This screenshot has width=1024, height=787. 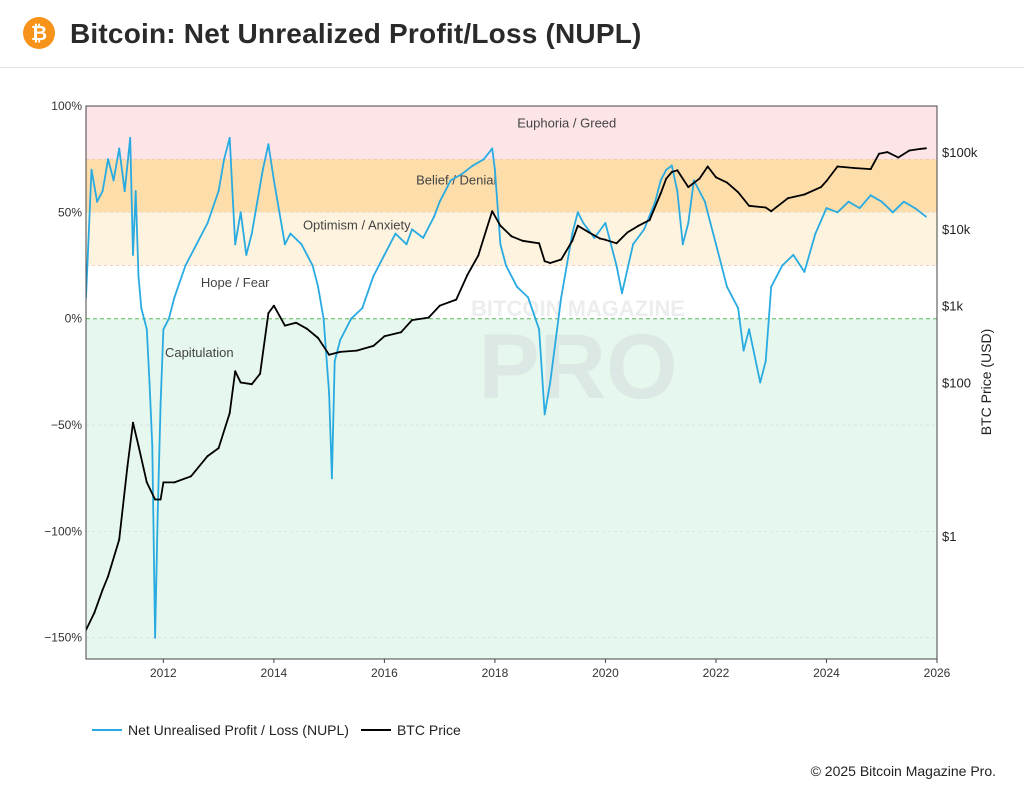 I want to click on legend-label-btc-price: BTC Price, so click(x=428, y=730).